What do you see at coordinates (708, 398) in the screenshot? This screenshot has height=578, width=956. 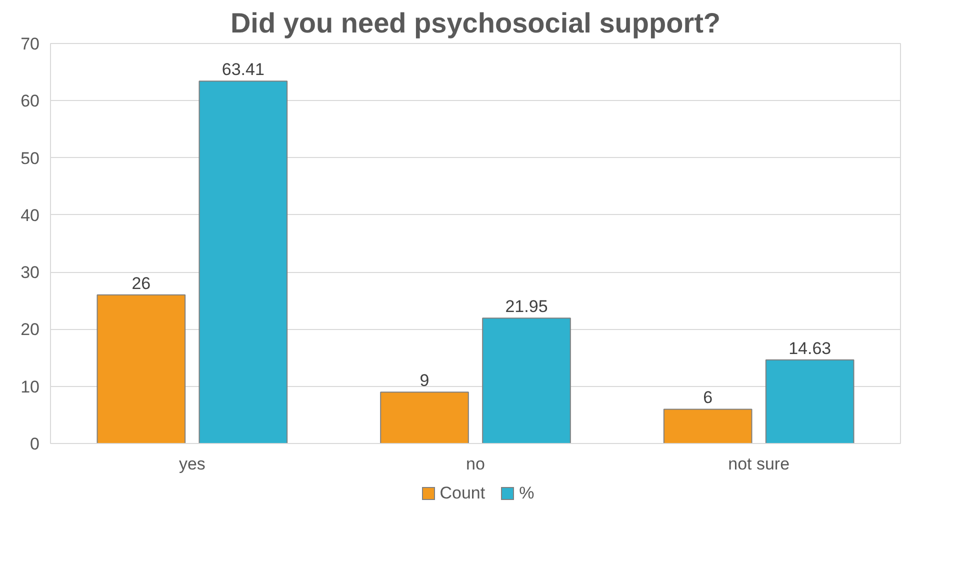 I see `data-label: 6` at bounding box center [708, 398].